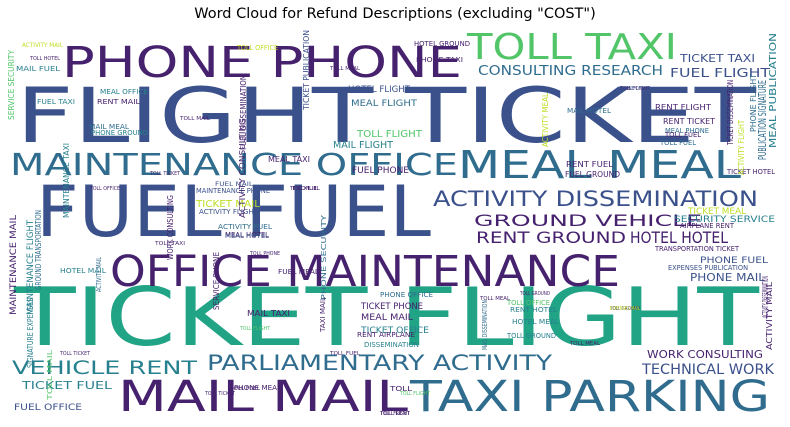 This screenshot has width=790, height=427. What do you see at coordinates (720, 73) in the screenshot?
I see `word-fuel-flight: FUEL FLIGHT` at bounding box center [720, 73].